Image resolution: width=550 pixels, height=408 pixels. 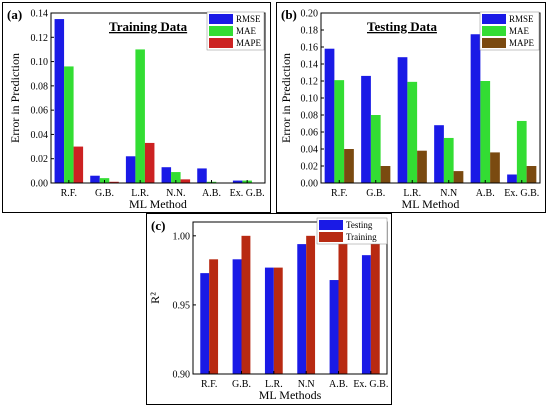 I want to click on y-tick-label: 0.10, so click(x=40, y=62).